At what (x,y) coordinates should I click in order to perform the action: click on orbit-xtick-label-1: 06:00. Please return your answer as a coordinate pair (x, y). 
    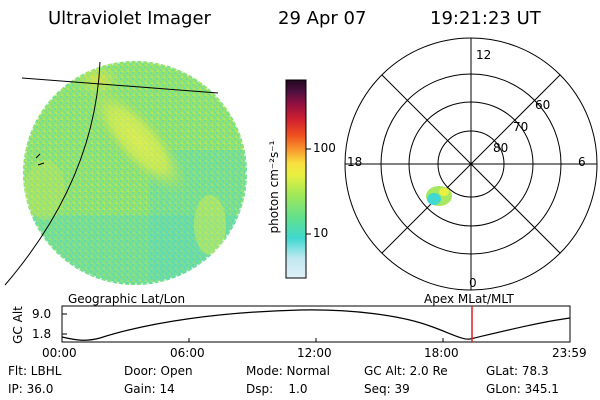
    Looking at the image, I should click on (187, 353).